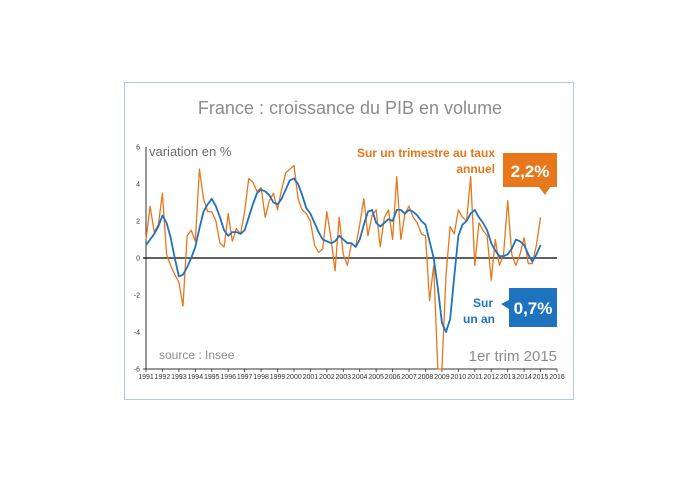 The height and width of the screenshot is (483, 695). What do you see at coordinates (376, 377) in the screenshot?
I see `x-tick-label: 2005` at bounding box center [376, 377].